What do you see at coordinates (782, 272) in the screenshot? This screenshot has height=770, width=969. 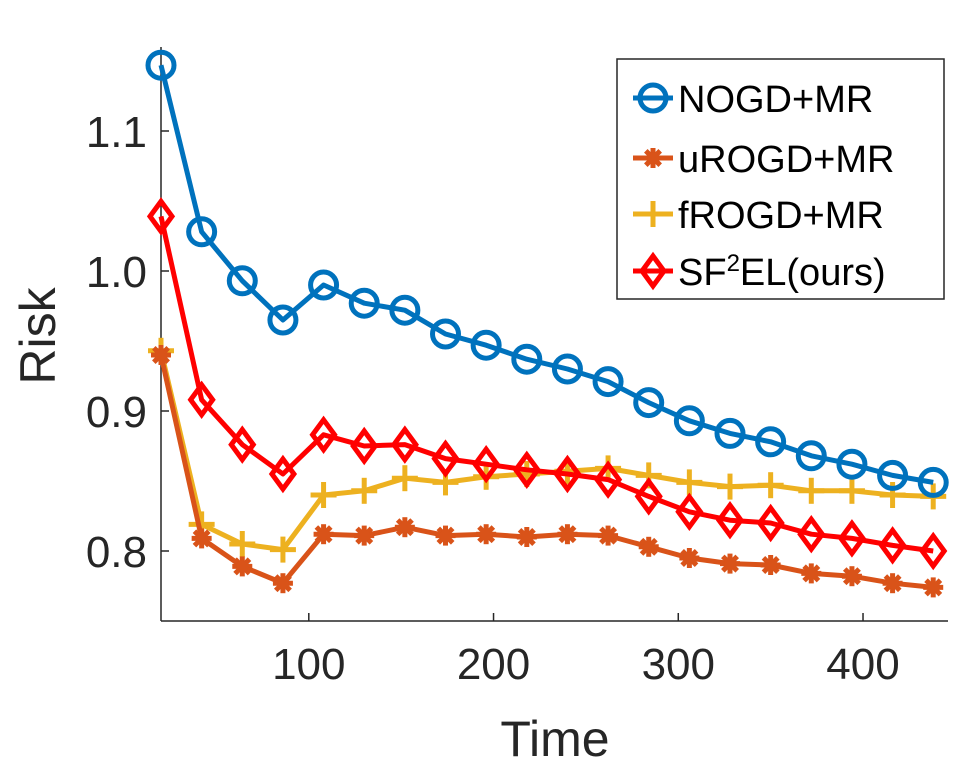 I see `legend-label: SF2EL(ours)` at bounding box center [782, 272].